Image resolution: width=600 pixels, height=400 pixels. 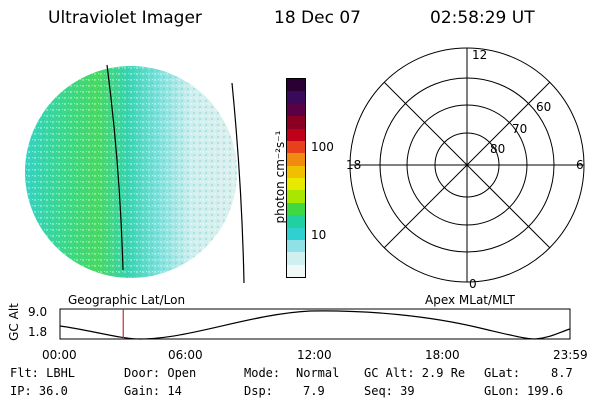 I want to click on gc-alt-status: GC Alt: 2.9 Re, so click(x=415, y=373).